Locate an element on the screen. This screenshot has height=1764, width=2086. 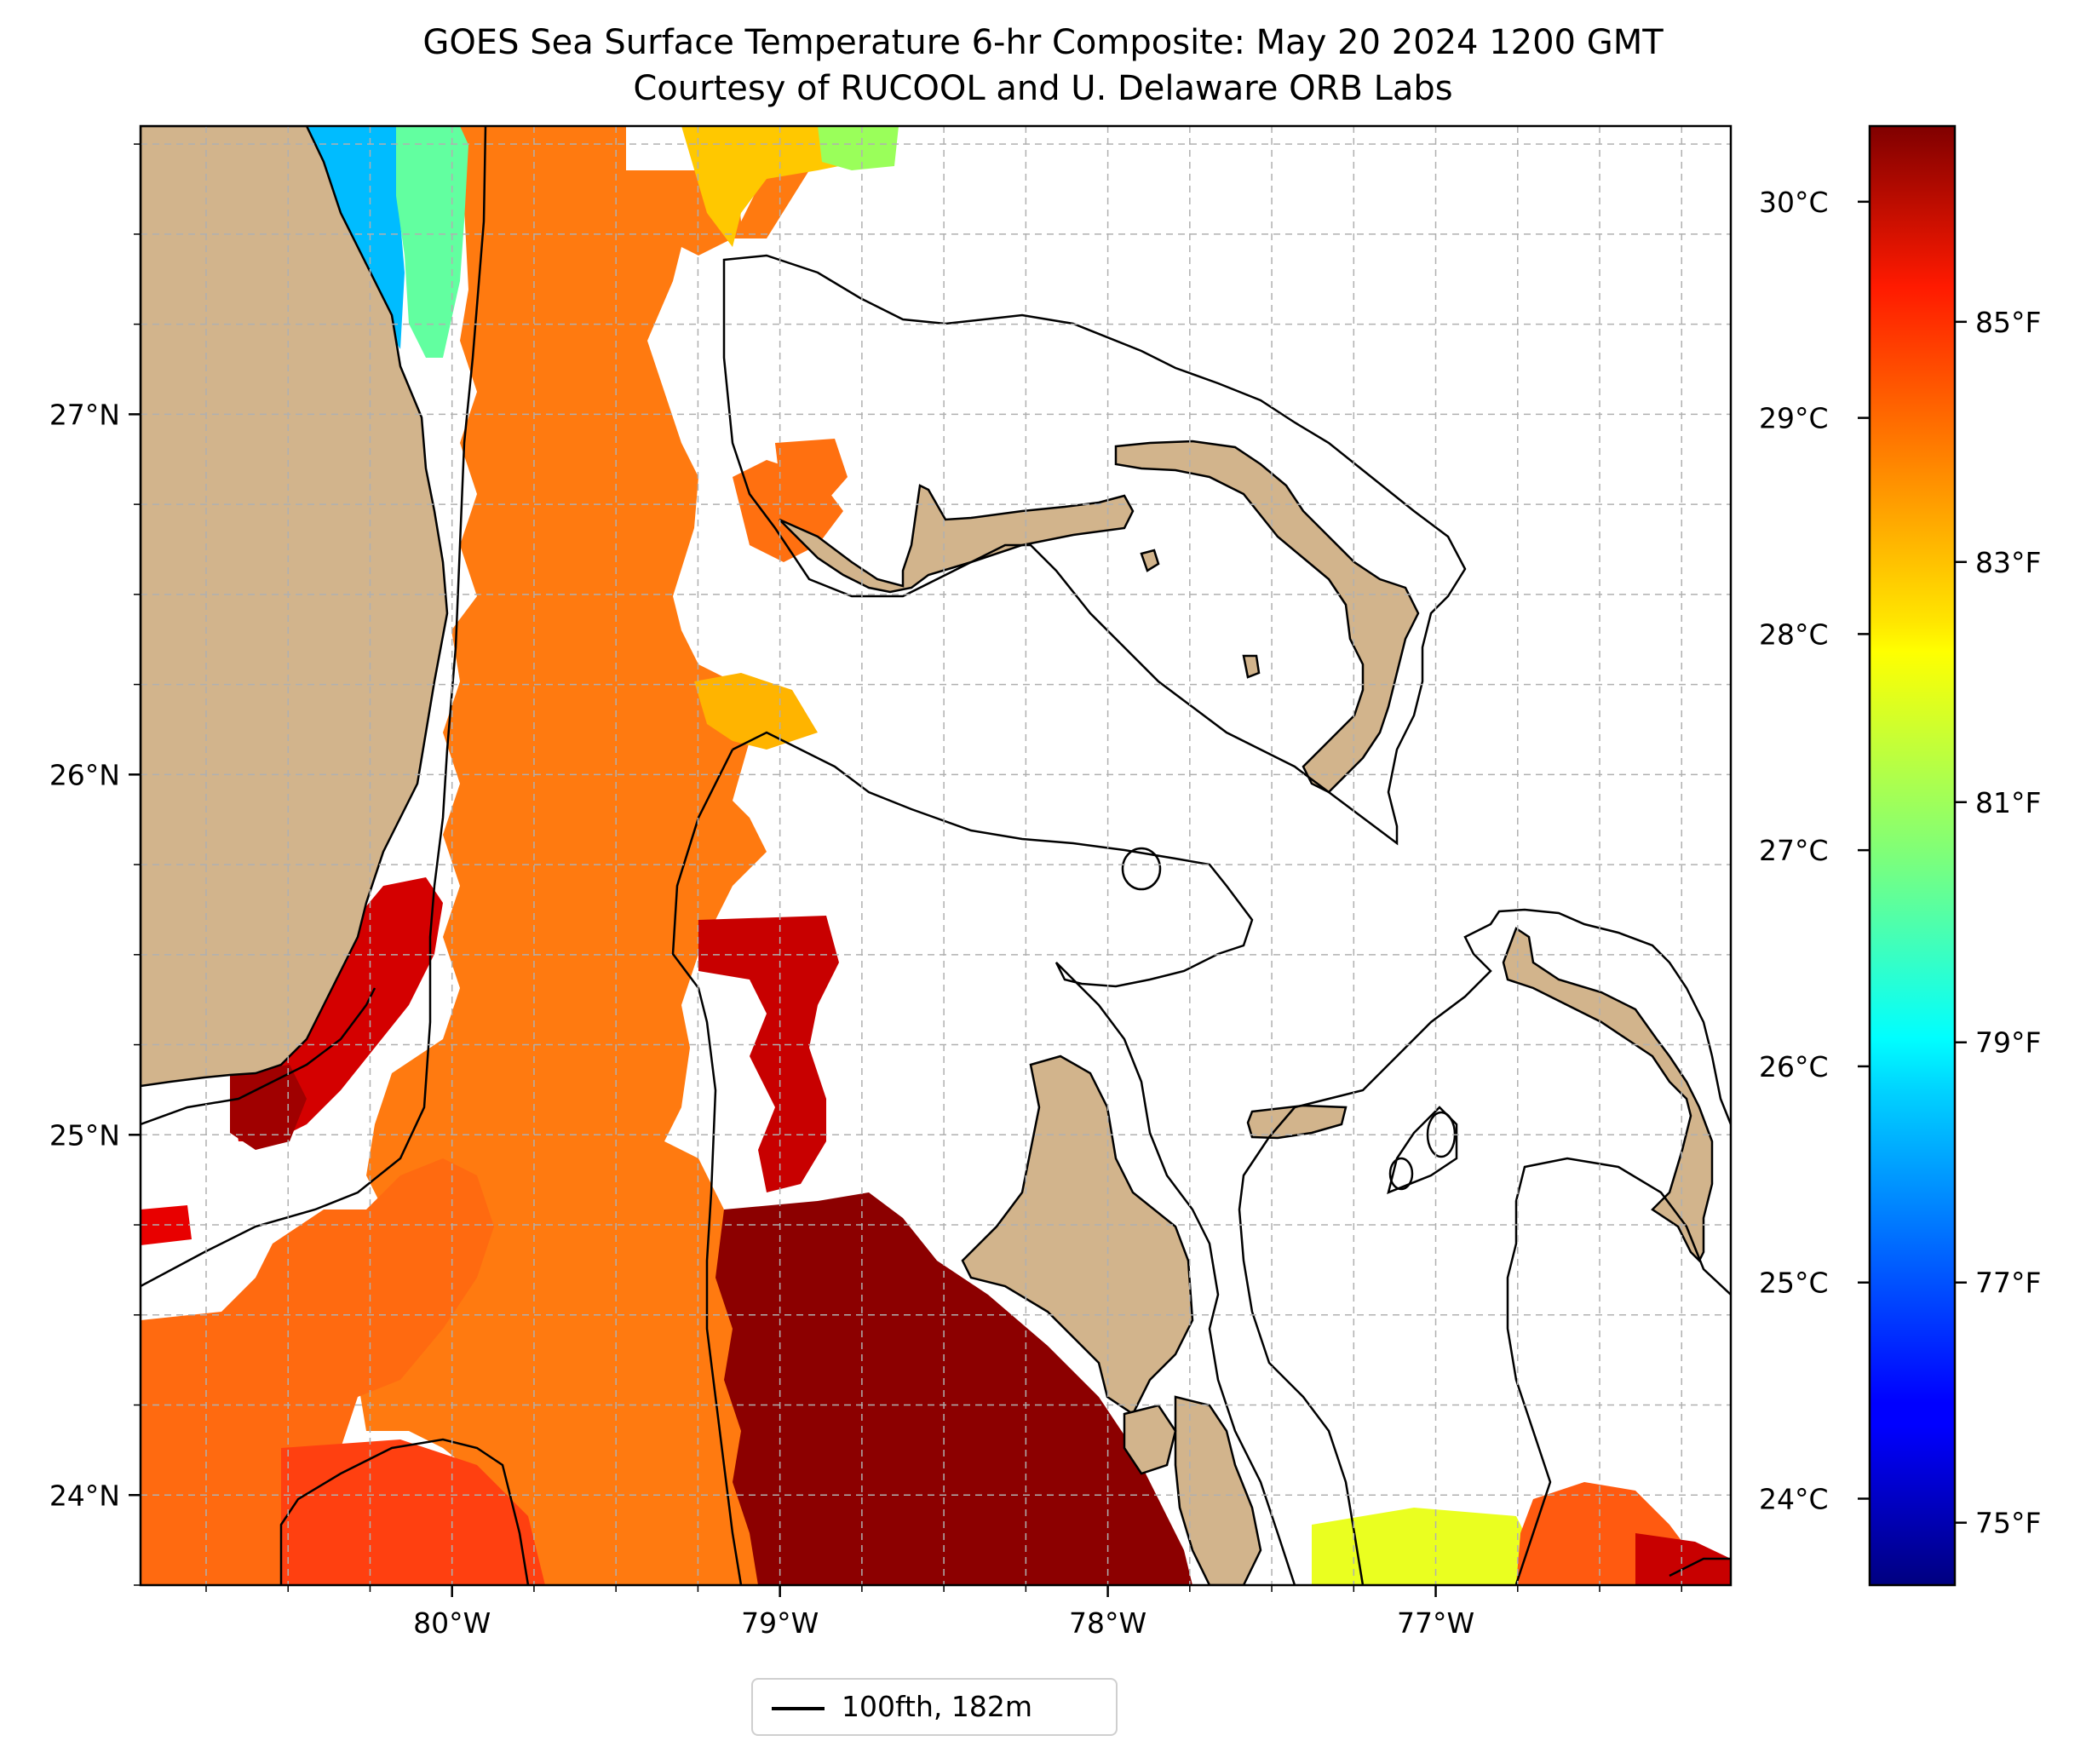
celsius-tick-label: 29°C is located at coordinates (1794, 418).